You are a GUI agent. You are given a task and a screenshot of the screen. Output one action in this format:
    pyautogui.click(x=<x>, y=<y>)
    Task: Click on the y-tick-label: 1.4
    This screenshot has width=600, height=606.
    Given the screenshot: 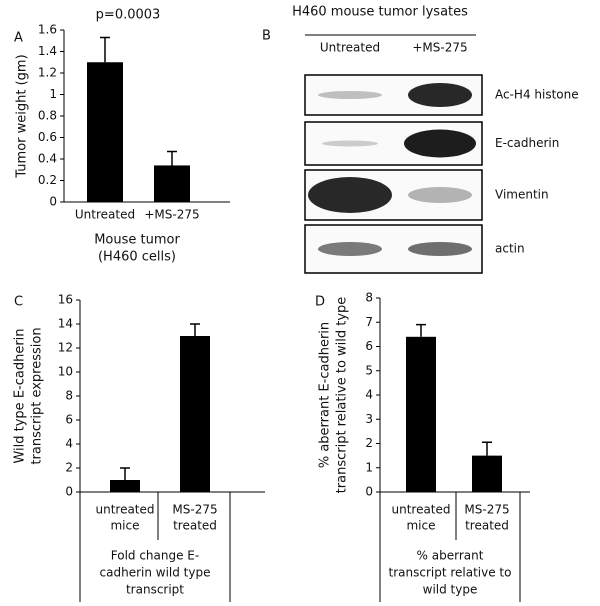 What is the action you would take?
    pyautogui.click(x=47, y=51)
    